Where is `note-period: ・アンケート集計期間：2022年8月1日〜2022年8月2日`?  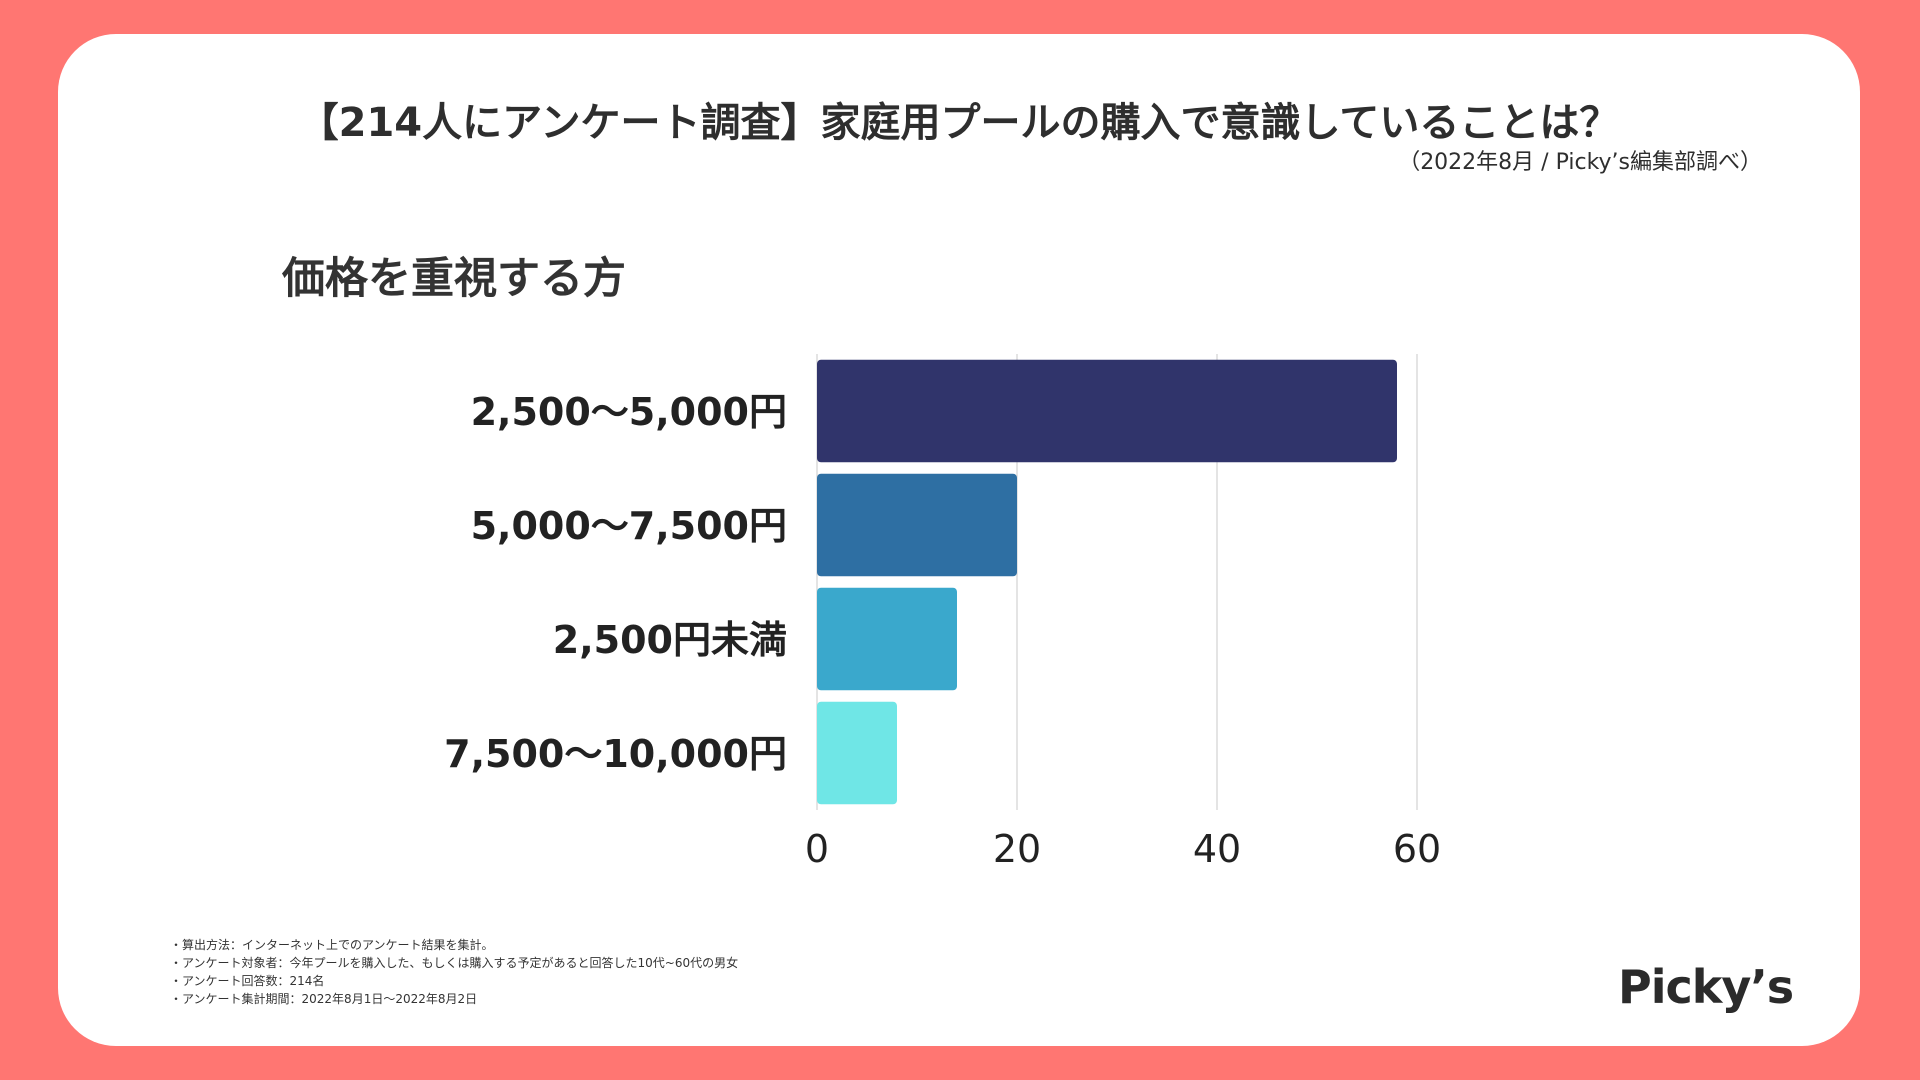
note-period: ・アンケート集計期間：2022年8月1日〜2022年8月2日 is located at coordinates (324, 999).